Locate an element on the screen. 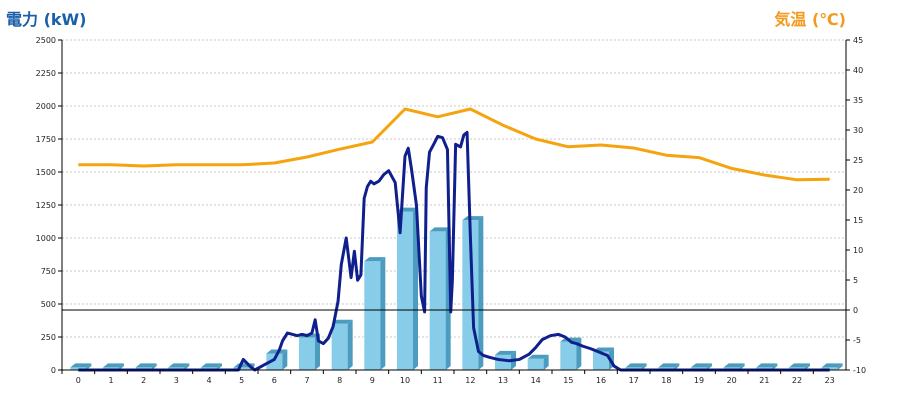  right-tick-label: 10 is located at coordinates (858, 250).